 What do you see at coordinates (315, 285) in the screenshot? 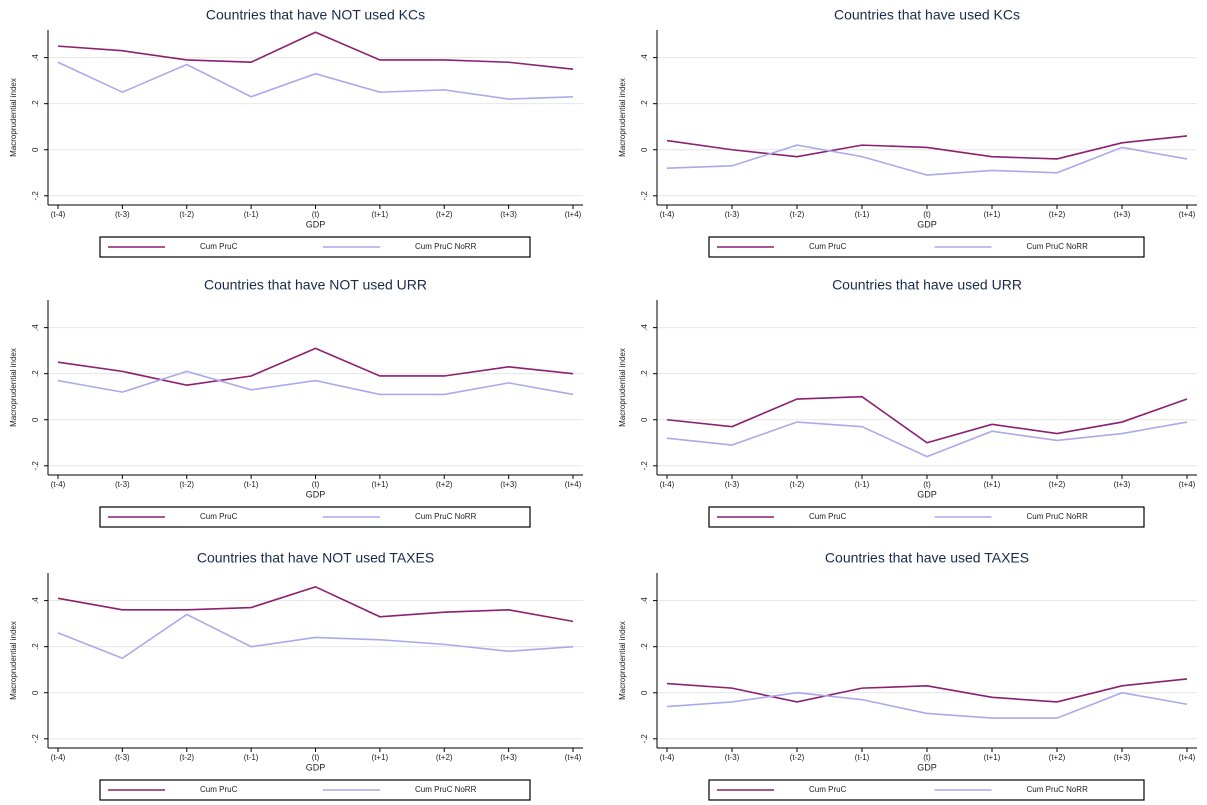
I see `chart-title: Countries that have NOT used URR` at bounding box center [315, 285].